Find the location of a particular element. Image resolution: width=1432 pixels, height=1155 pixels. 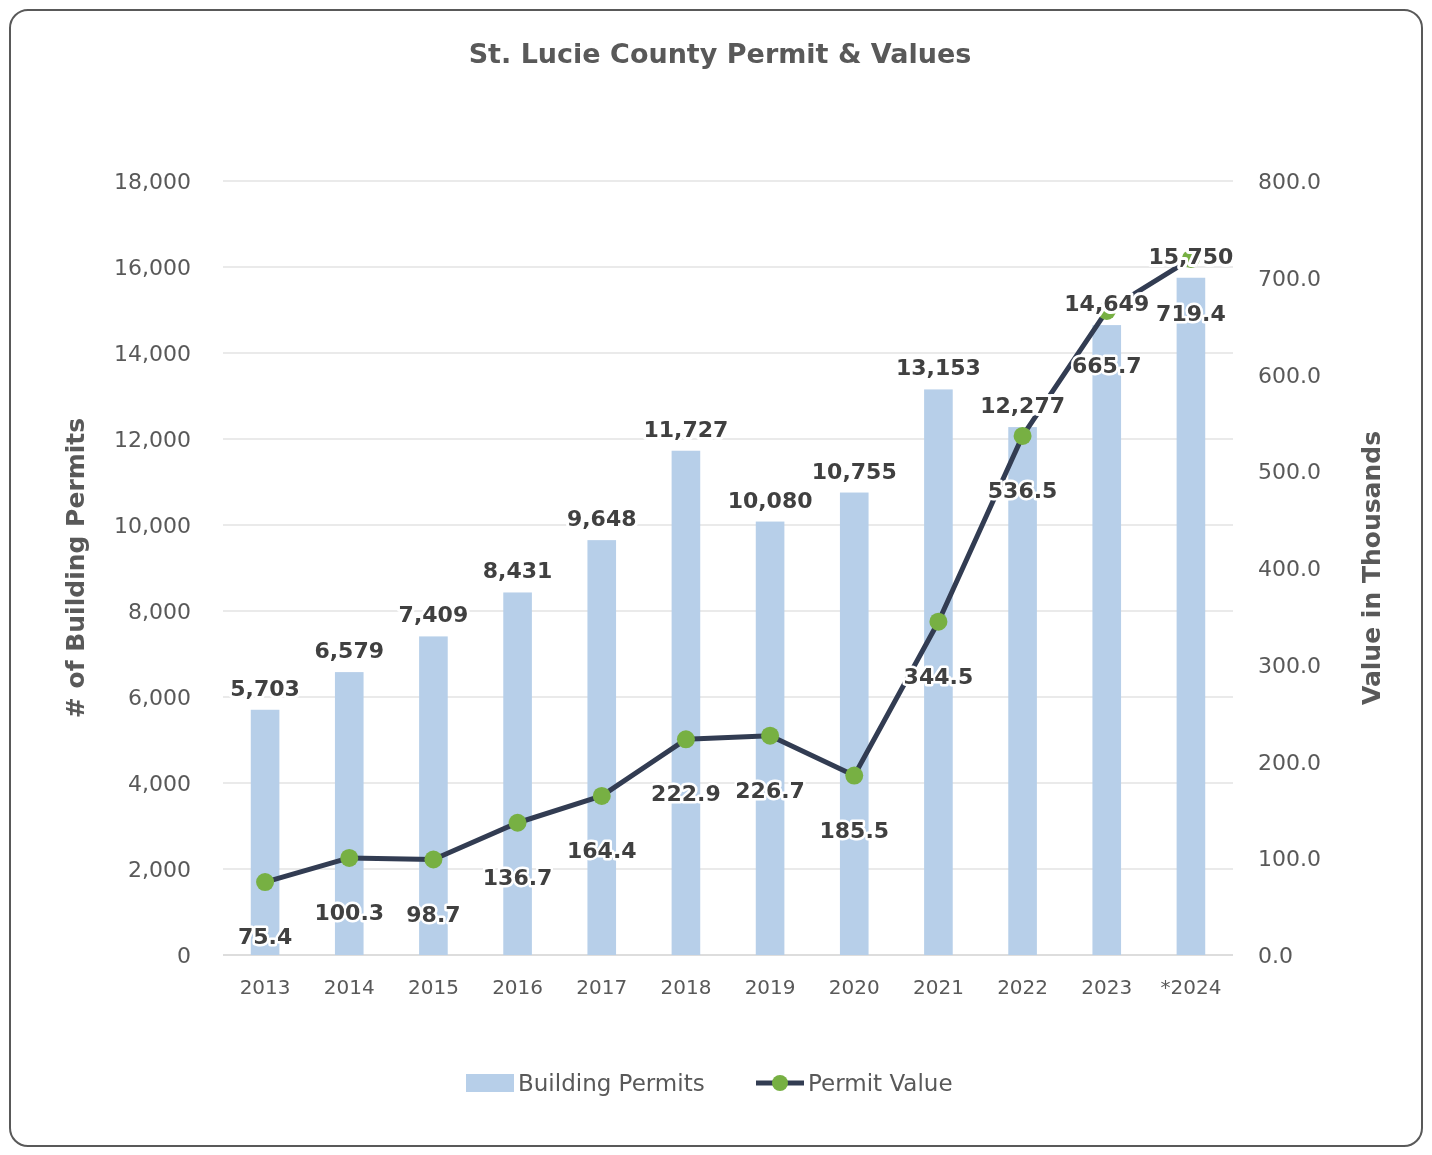

data-label: 98.7 is located at coordinates (433, 914).